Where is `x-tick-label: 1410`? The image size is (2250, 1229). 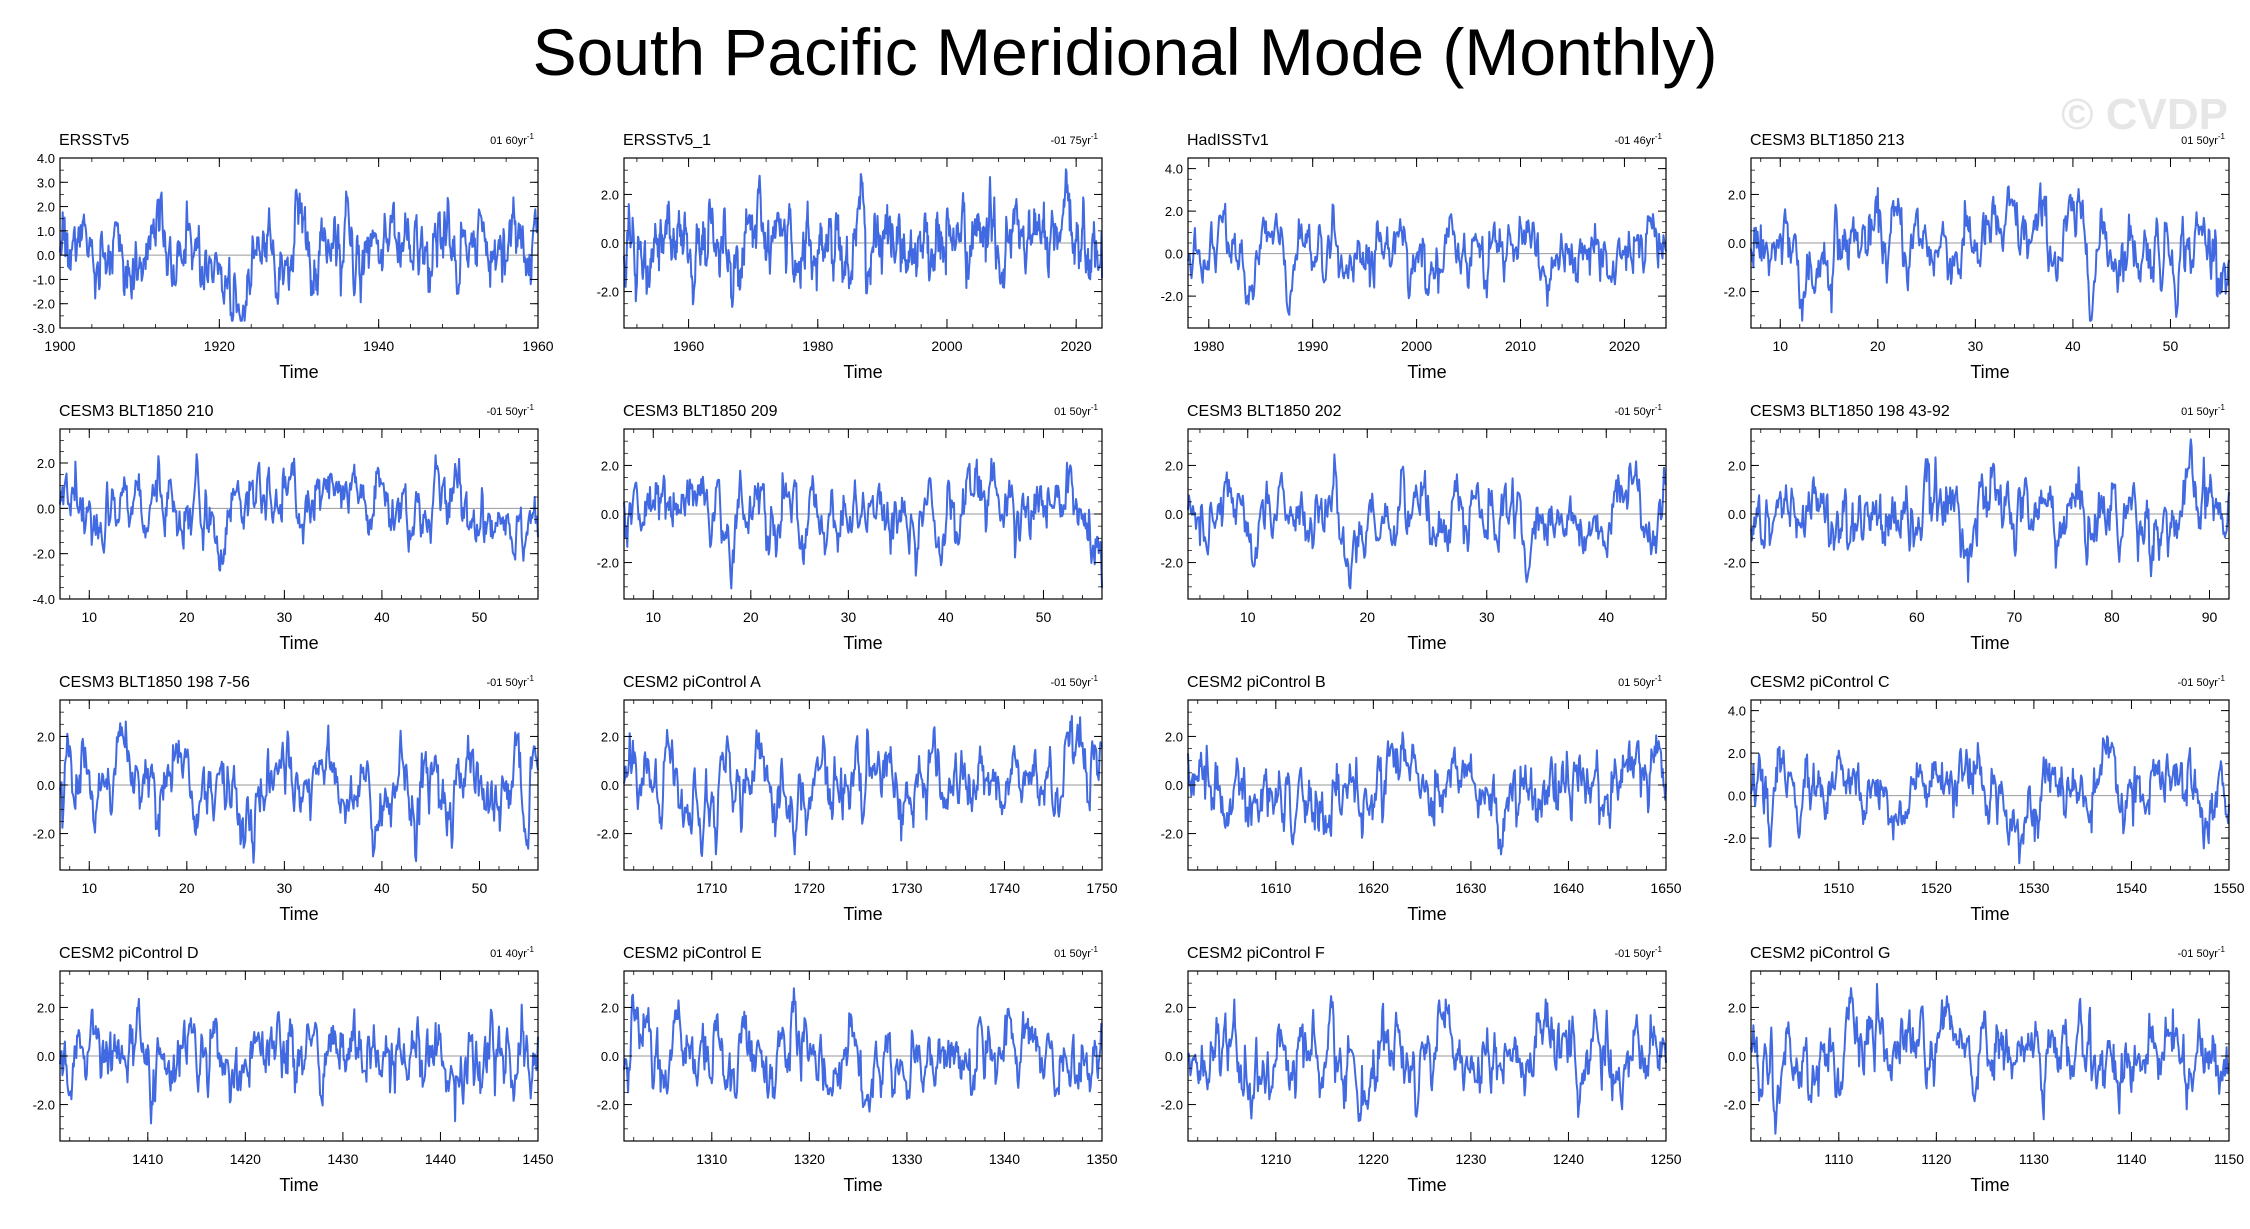 x-tick-label: 1410 is located at coordinates (147, 1159).